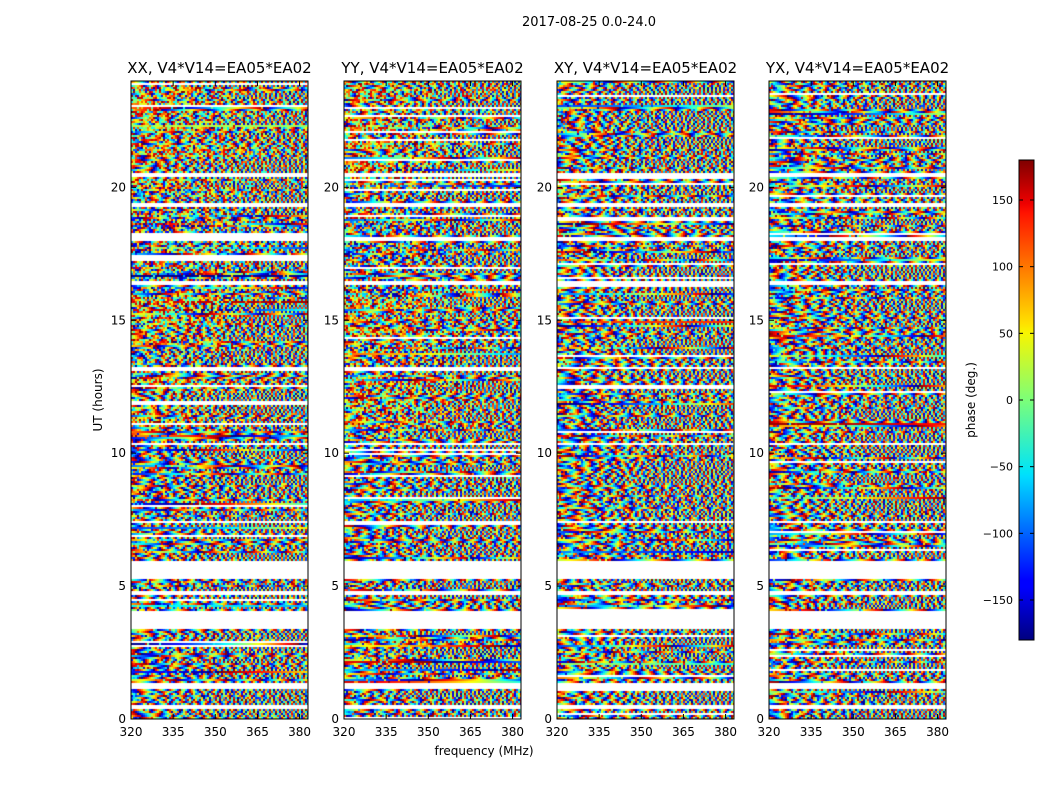  I want to click on colorbar-tick-label: −150, so click(998, 600).